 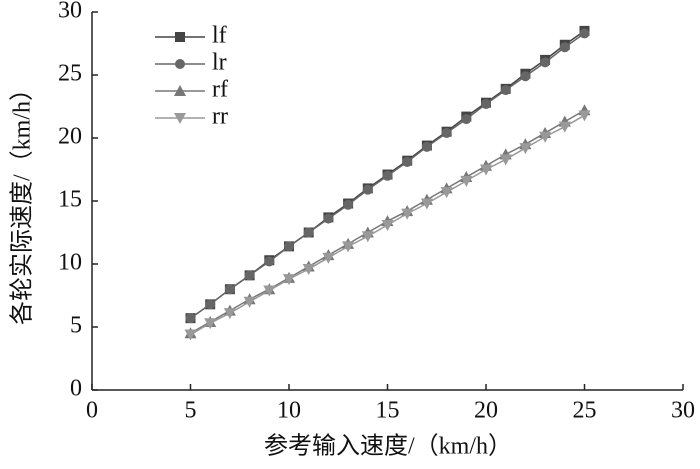 What do you see at coordinates (220, 90) in the screenshot?
I see `legend-label: rf` at bounding box center [220, 90].